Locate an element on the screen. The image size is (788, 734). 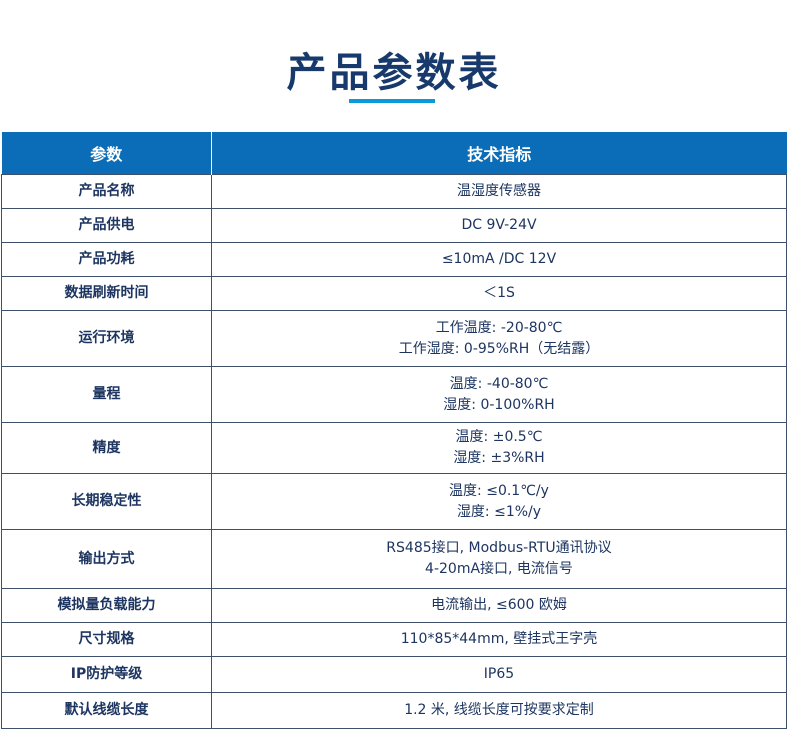
header-param: 参数 is located at coordinates (106, 153).